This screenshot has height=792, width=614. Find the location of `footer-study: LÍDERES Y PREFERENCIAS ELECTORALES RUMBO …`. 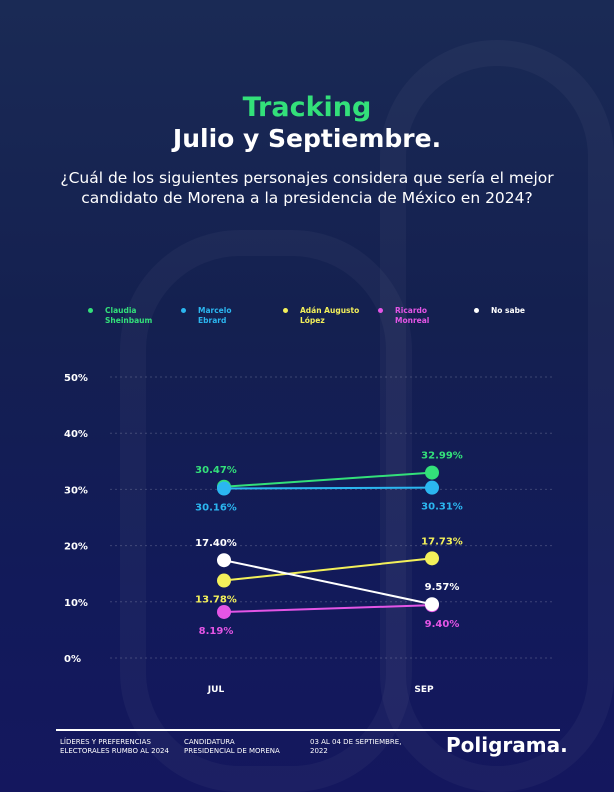

footer-study: LÍDERES Y PREFERENCIAS ELECTORALES RUMBO … is located at coordinates (114, 747).